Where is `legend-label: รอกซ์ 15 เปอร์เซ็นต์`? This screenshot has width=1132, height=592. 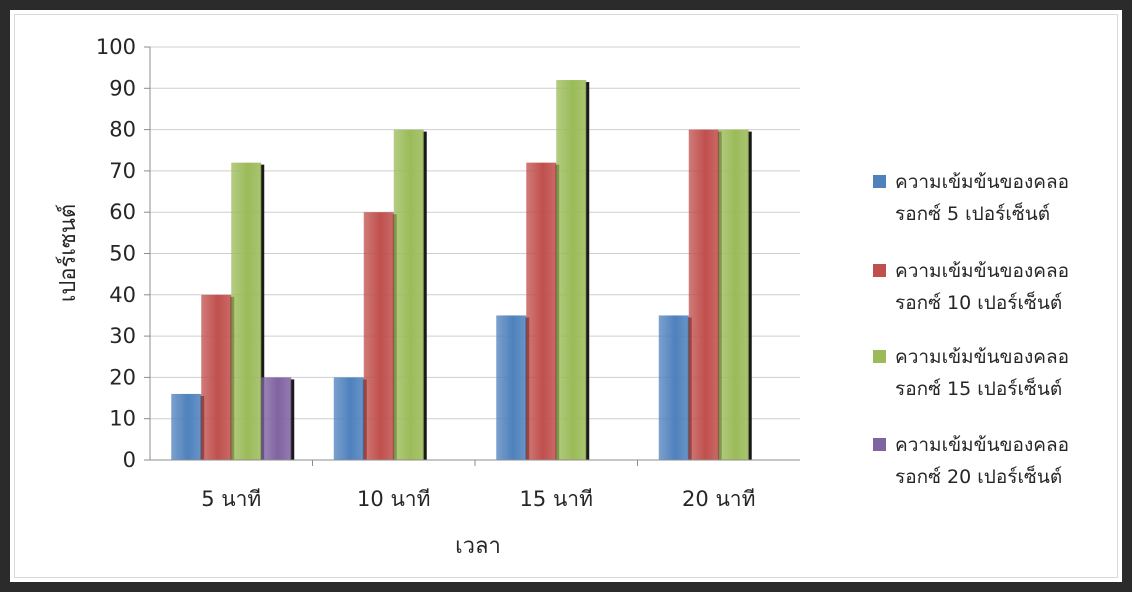 legend-label: รอกซ์ 15 เปอร์เซ็นต์ is located at coordinates (978, 388).